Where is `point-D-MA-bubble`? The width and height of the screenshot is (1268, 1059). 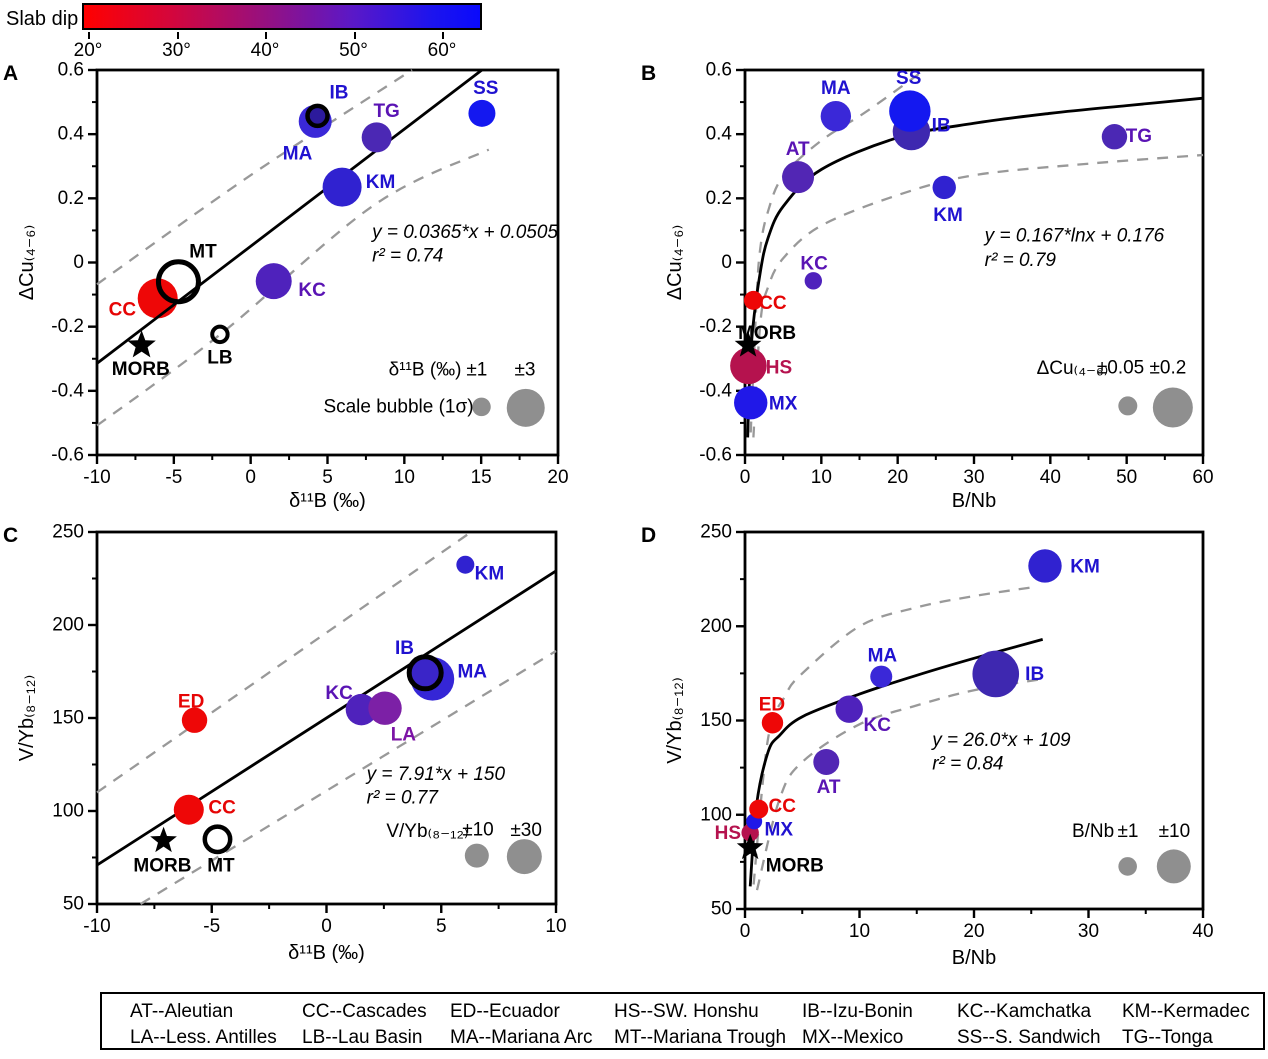 point-D-MA-bubble is located at coordinates (881, 676).